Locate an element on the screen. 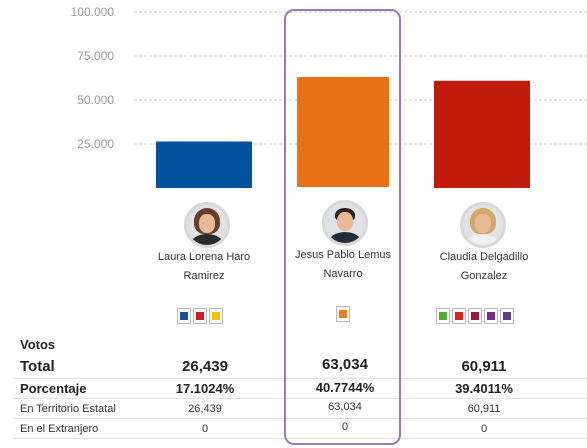 The image size is (587, 448). candidate-2-name-line1: Jesus Pablo Lemus is located at coordinates (343, 255).